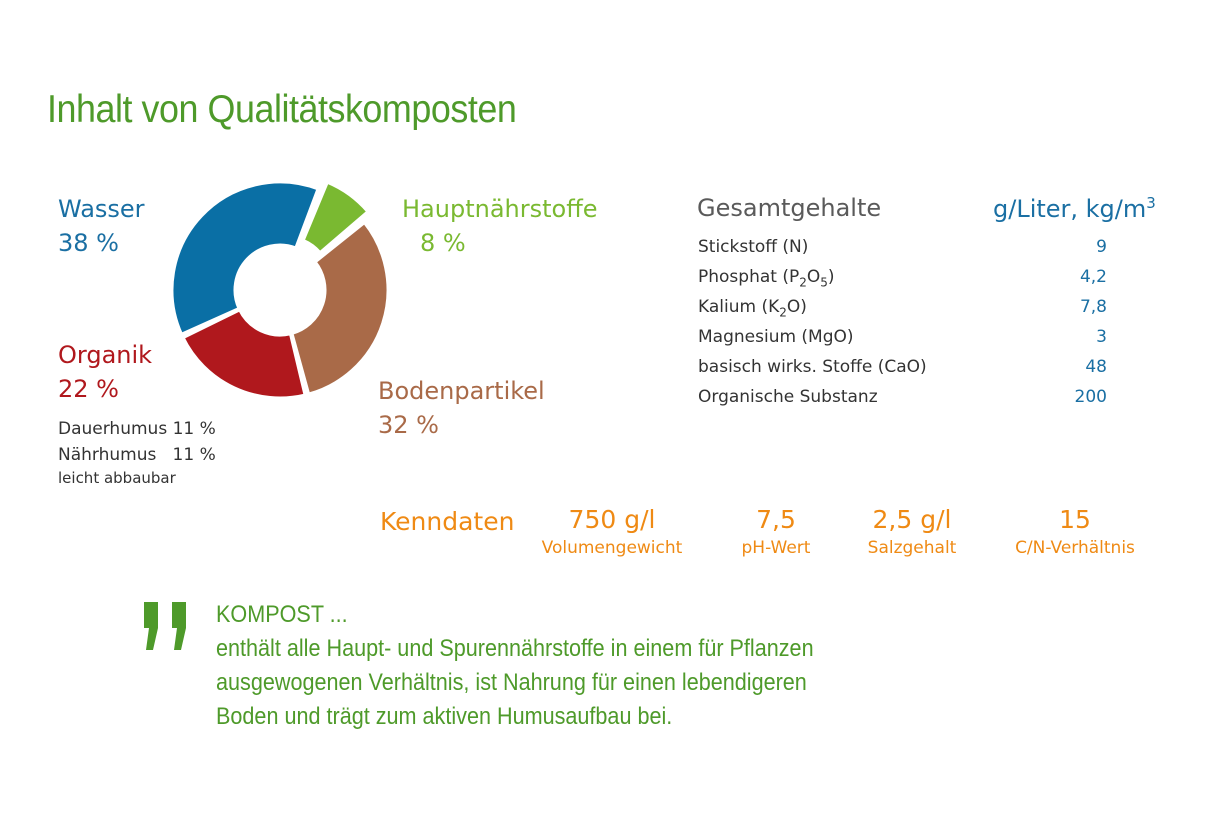  I want to click on phosphat-sub2: 5, so click(824, 282).